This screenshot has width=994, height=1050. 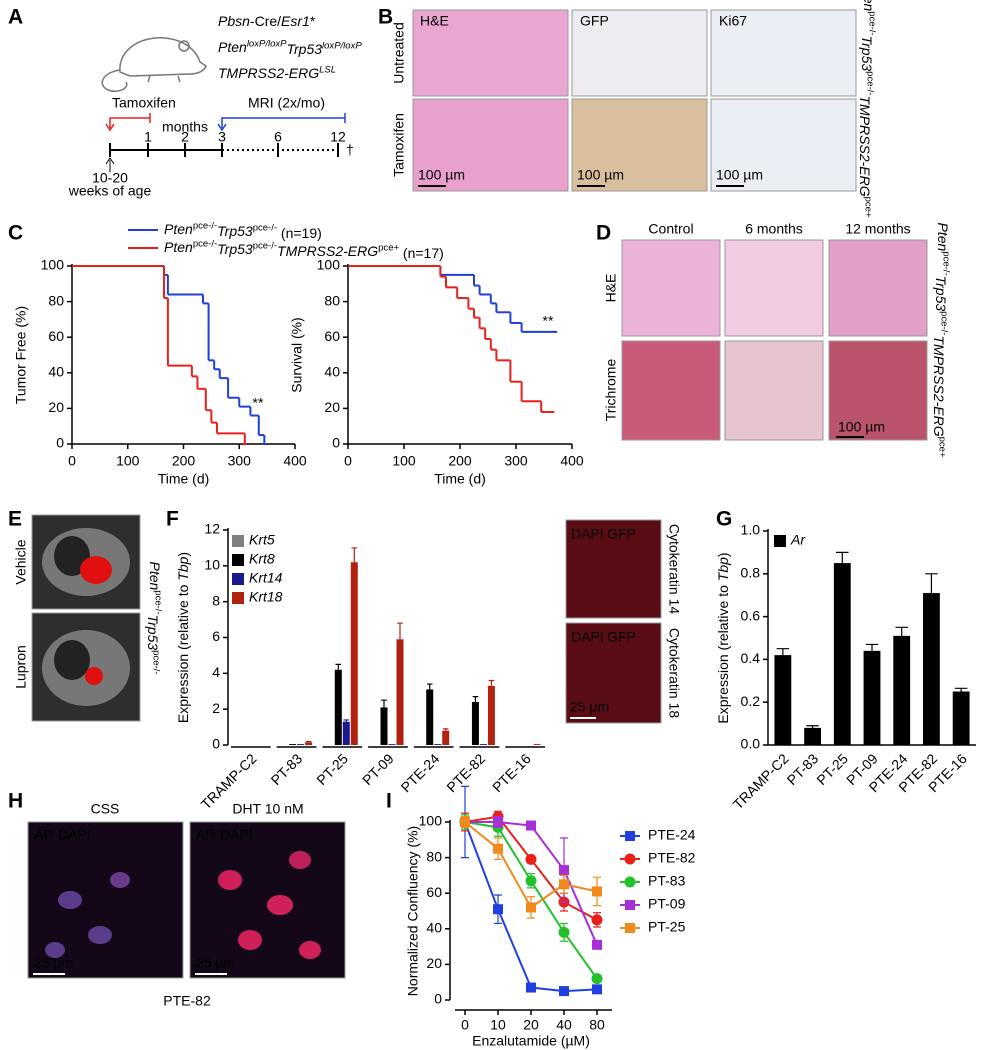 What do you see at coordinates (774, 229) in the screenshot?
I see `column-label: 6 months` at bounding box center [774, 229].